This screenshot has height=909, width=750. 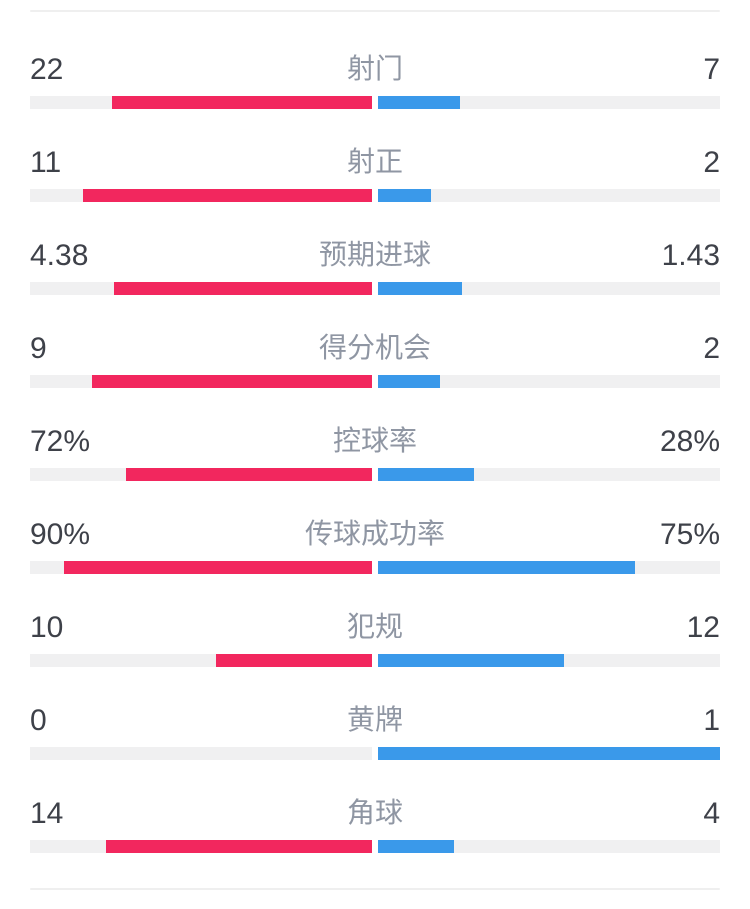 I want to click on stat-header: 72% 控球率 28%, so click(x=375, y=442).